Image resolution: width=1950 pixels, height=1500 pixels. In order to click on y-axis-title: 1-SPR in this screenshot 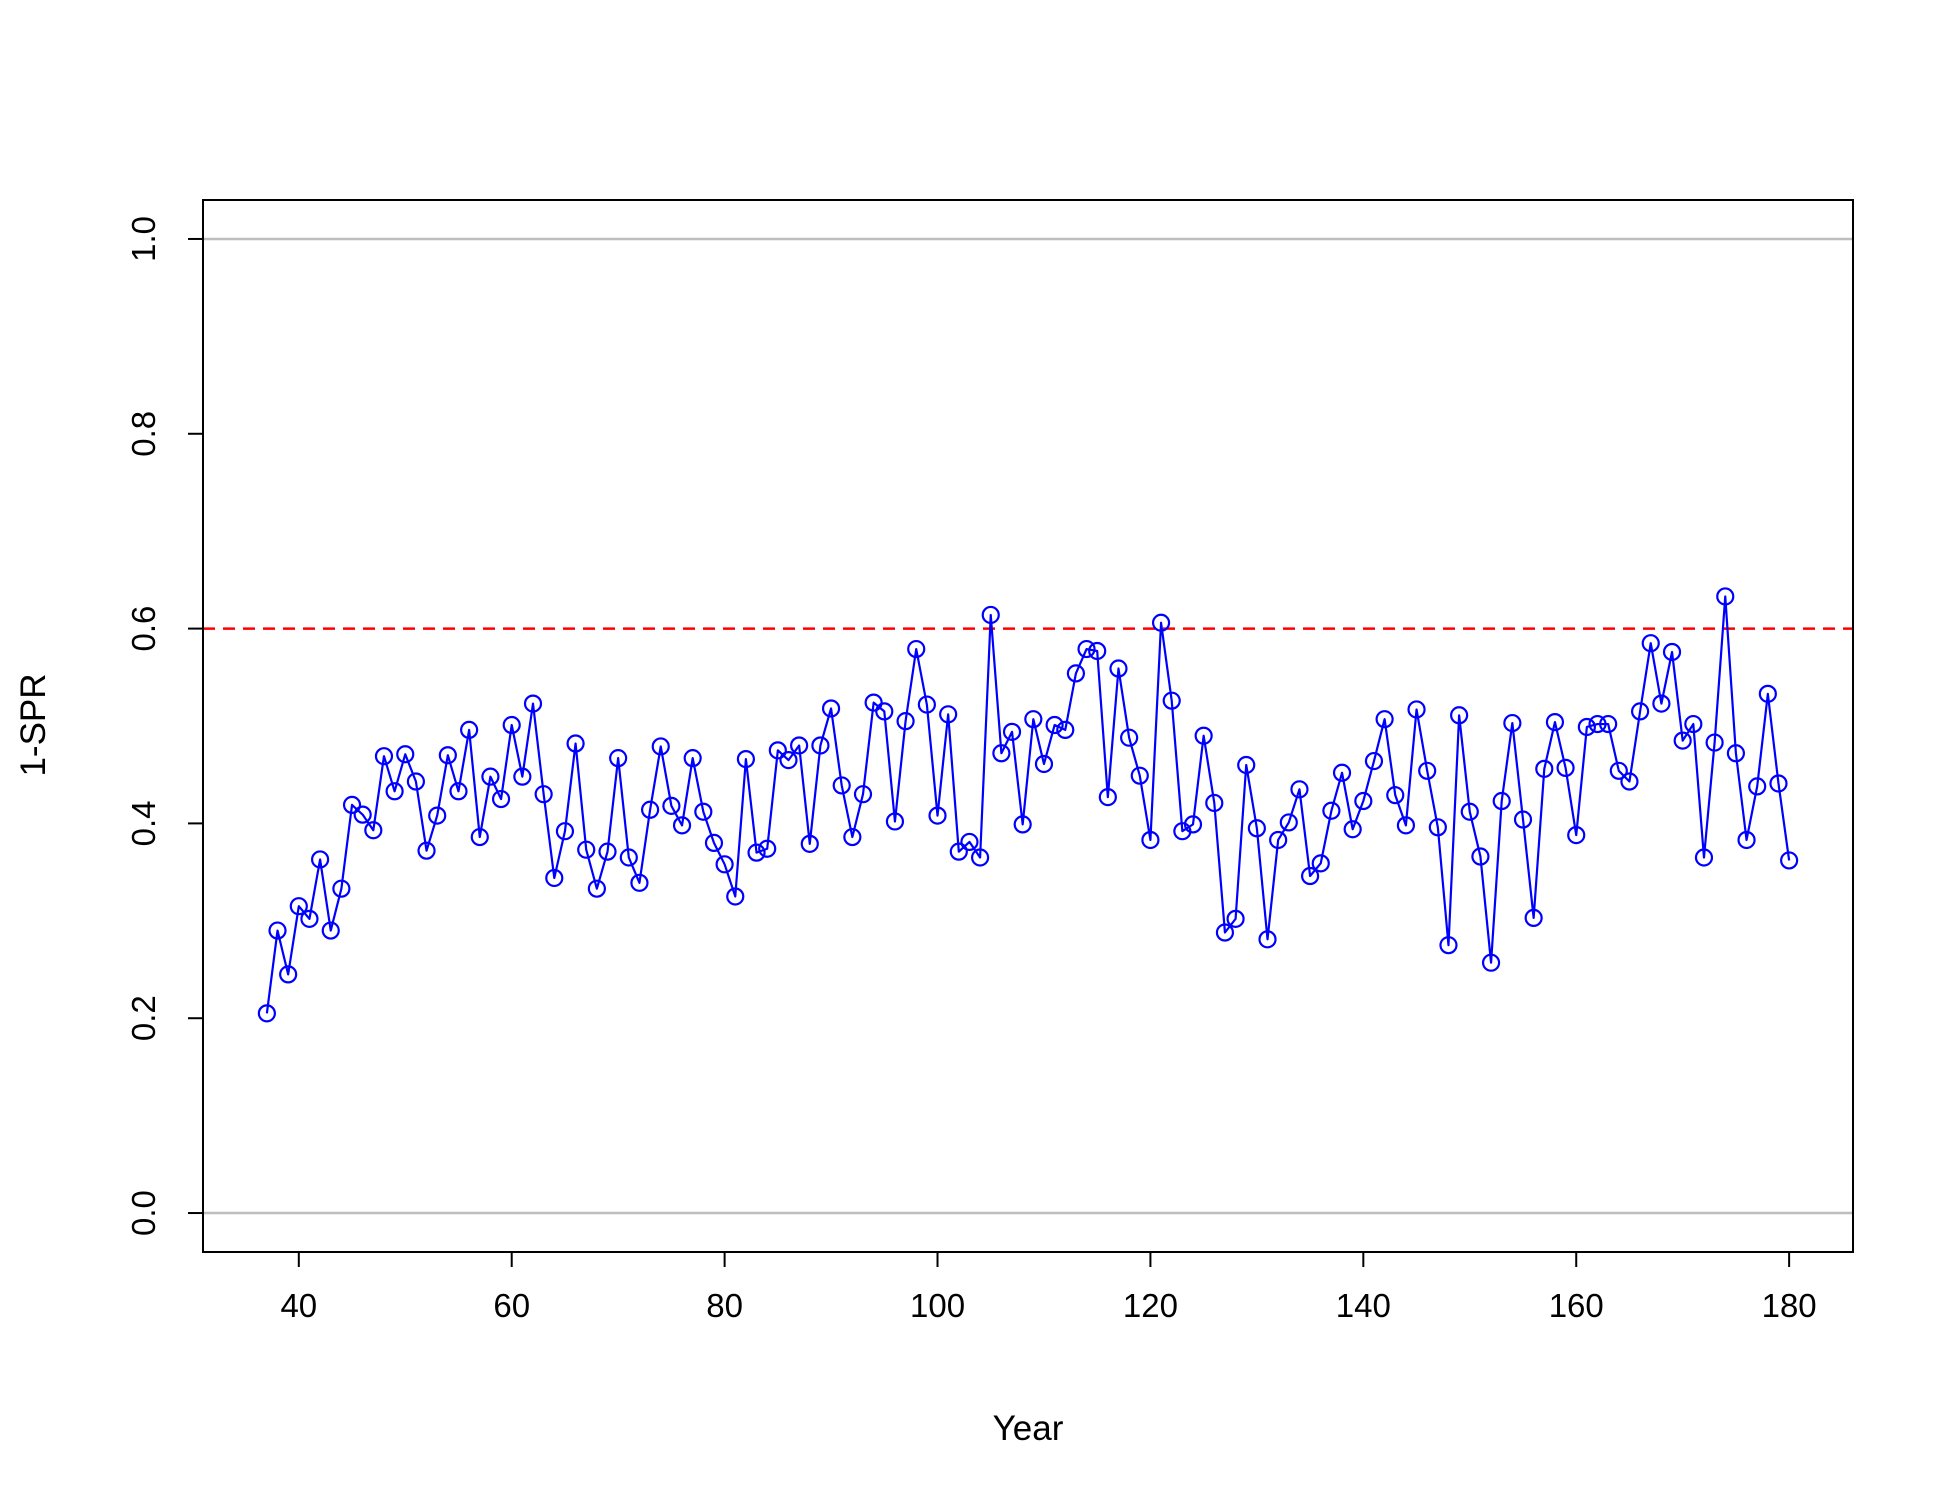, I will do `click(33, 724)`.